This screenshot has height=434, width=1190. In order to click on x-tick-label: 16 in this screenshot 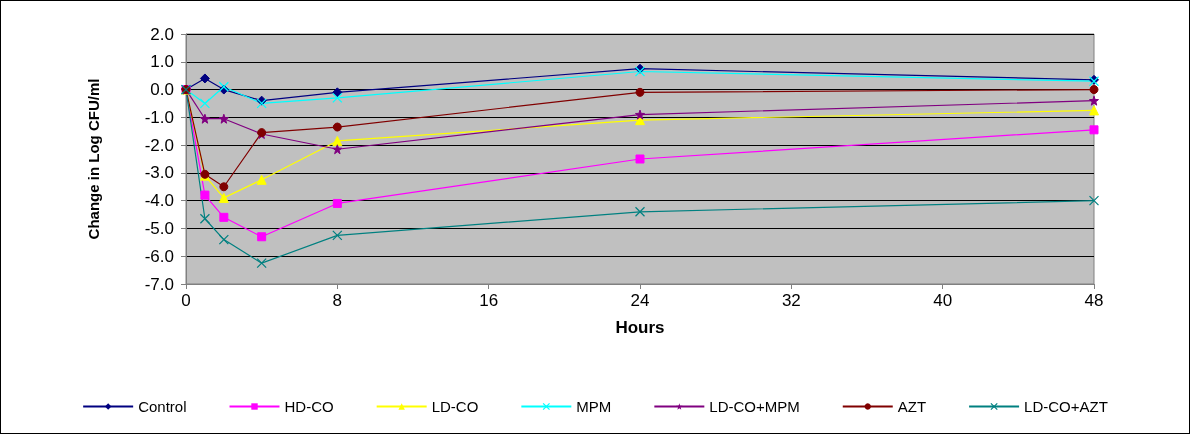, I will do `click(489, 300)`.